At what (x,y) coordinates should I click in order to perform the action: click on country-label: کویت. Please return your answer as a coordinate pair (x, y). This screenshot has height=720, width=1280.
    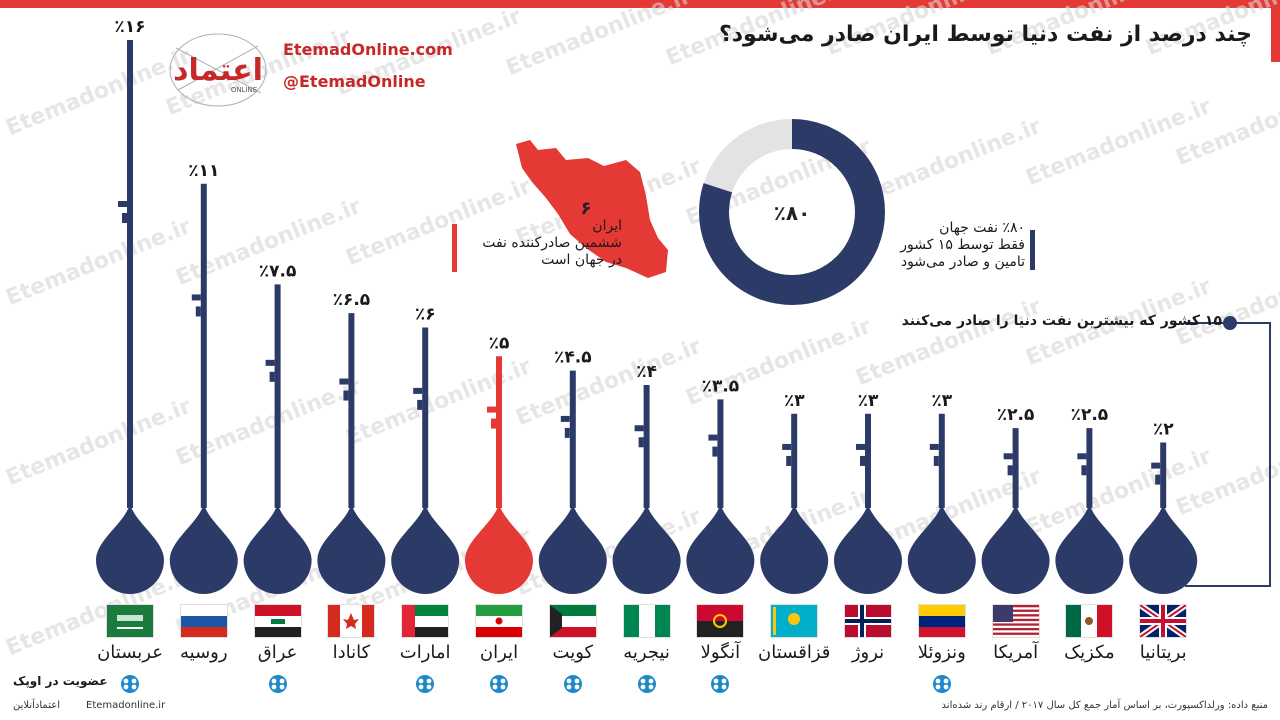
    Looking at the image, I should click on (573, 652).